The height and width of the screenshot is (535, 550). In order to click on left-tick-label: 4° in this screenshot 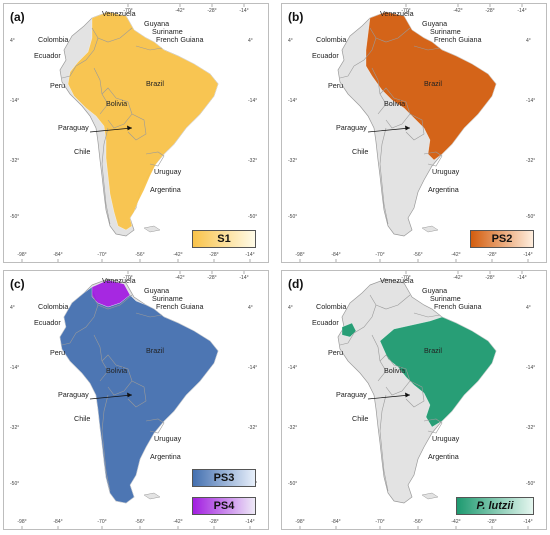, I will do `click(290, 308)`.